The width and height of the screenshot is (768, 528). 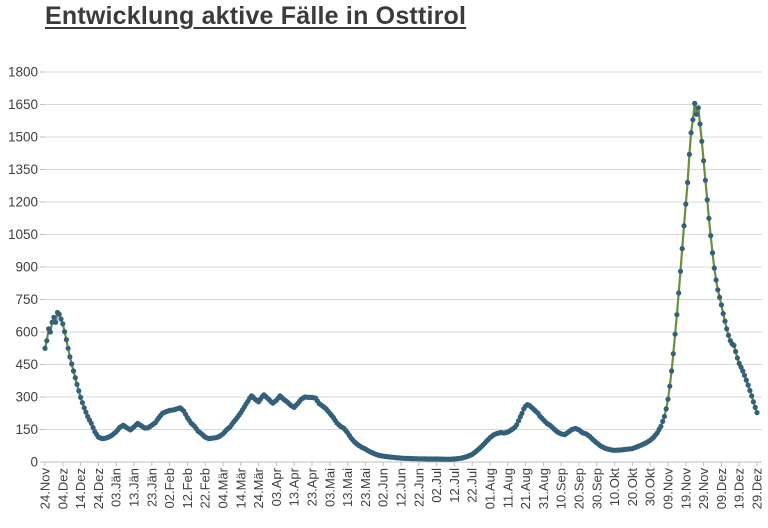 I want to click on x-tick-label: 19.Dez, so click(x=739, y=488).